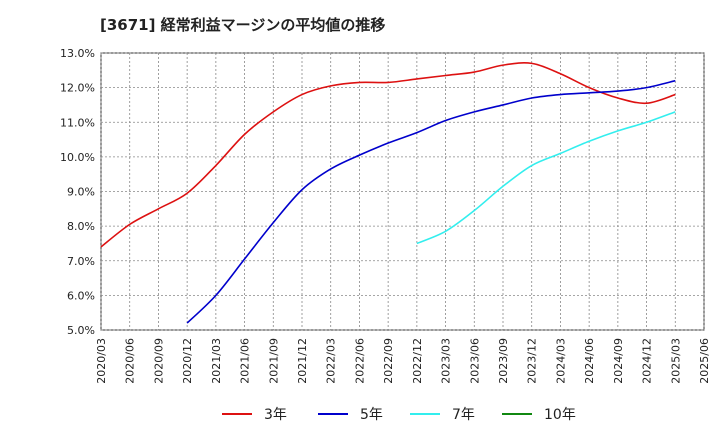 This screenshot has width=720, height=440. What do you see at coordinates (647, 361) in the screenshot?
I see `x-tick-label: 2024/12` at bounding box center [647, 361].